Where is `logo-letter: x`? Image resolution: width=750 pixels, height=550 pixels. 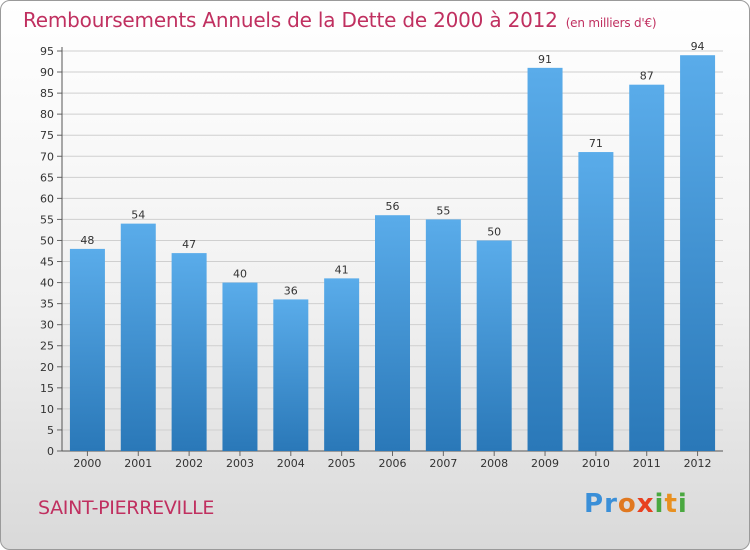 logo-letter: x is located at coordinates (645, 504).